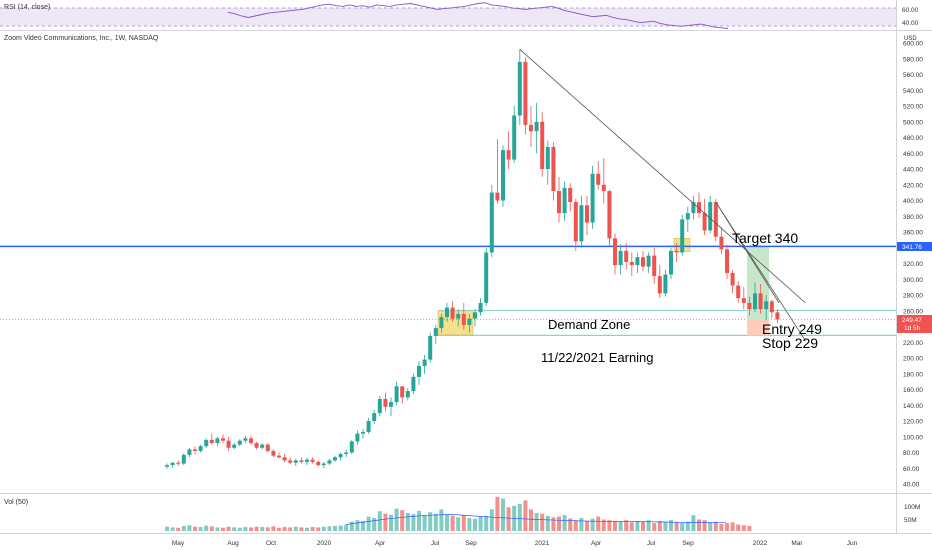 The width and height of the screenshot is (932, 550). Describe the element at coordinates (913, 138) in the screenshot. I see `price-tick-label: 480.00` at that location.